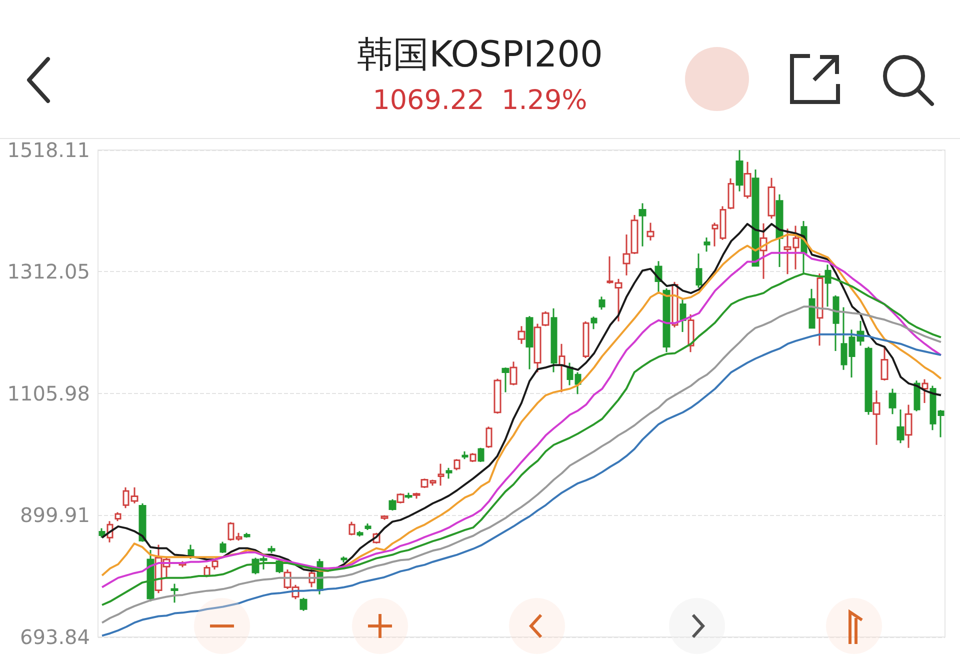 This screenshot has height=659, width=960. Describe the element at coordinates (48, 393) in the screenshot. I see `y-tick-label: 1105.98` at that location.